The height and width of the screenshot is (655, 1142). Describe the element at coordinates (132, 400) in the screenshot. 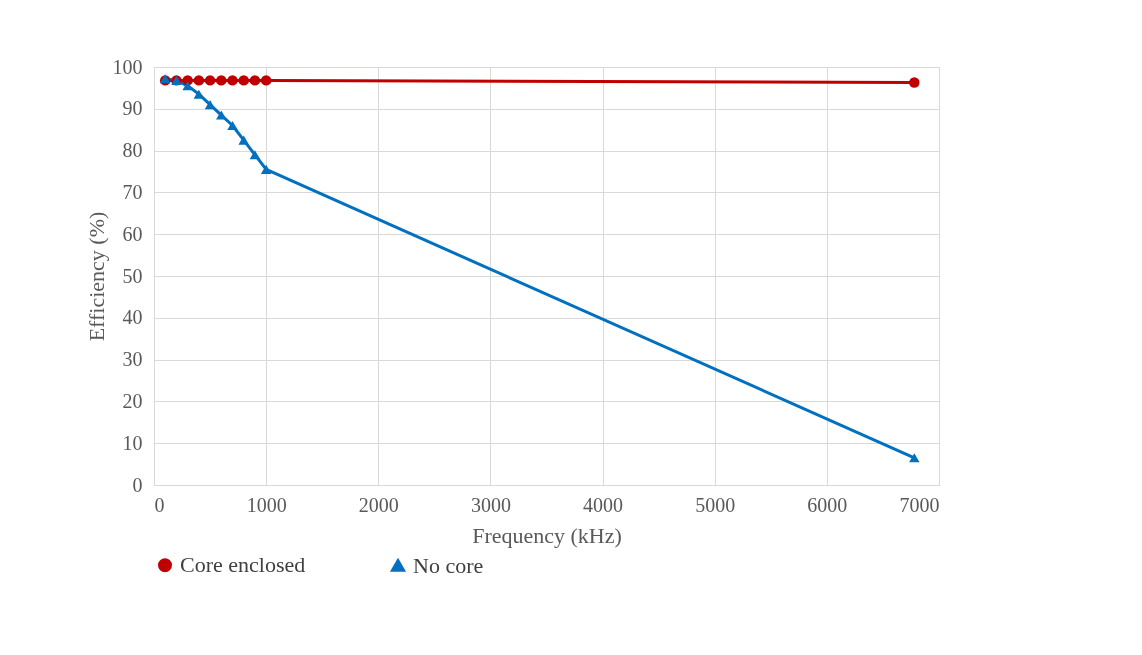

I see `y-tick-label: 20` at that location.